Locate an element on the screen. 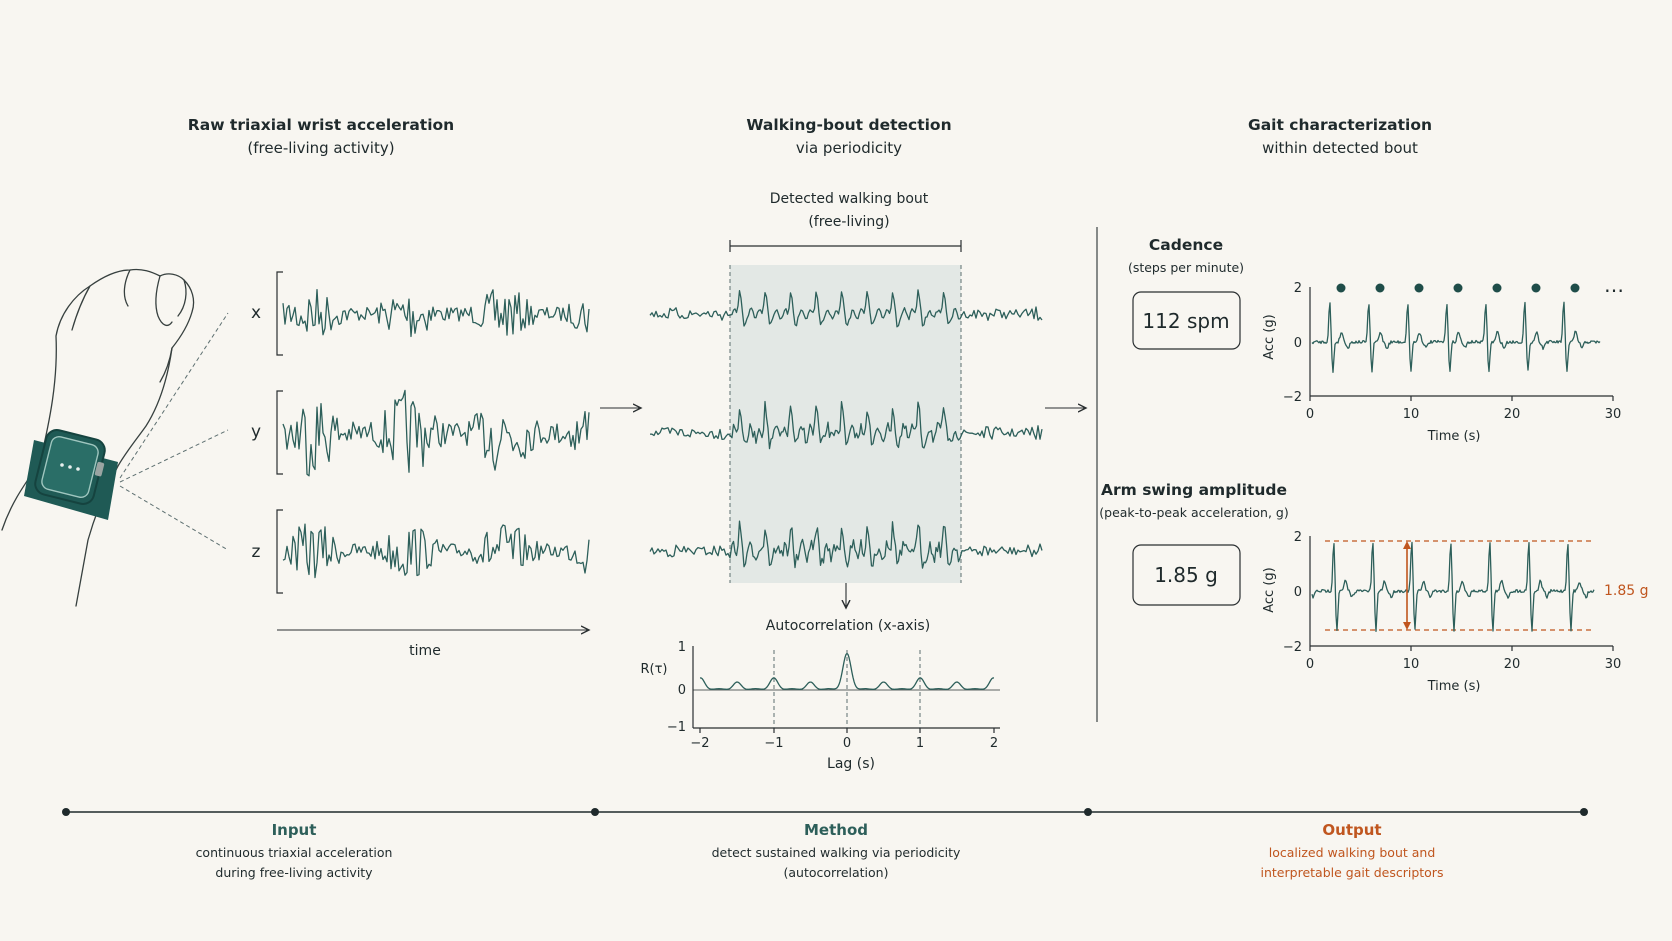  raw-section-title: Raw triaxial wrist acceleration is located at coordinates (321, 125).